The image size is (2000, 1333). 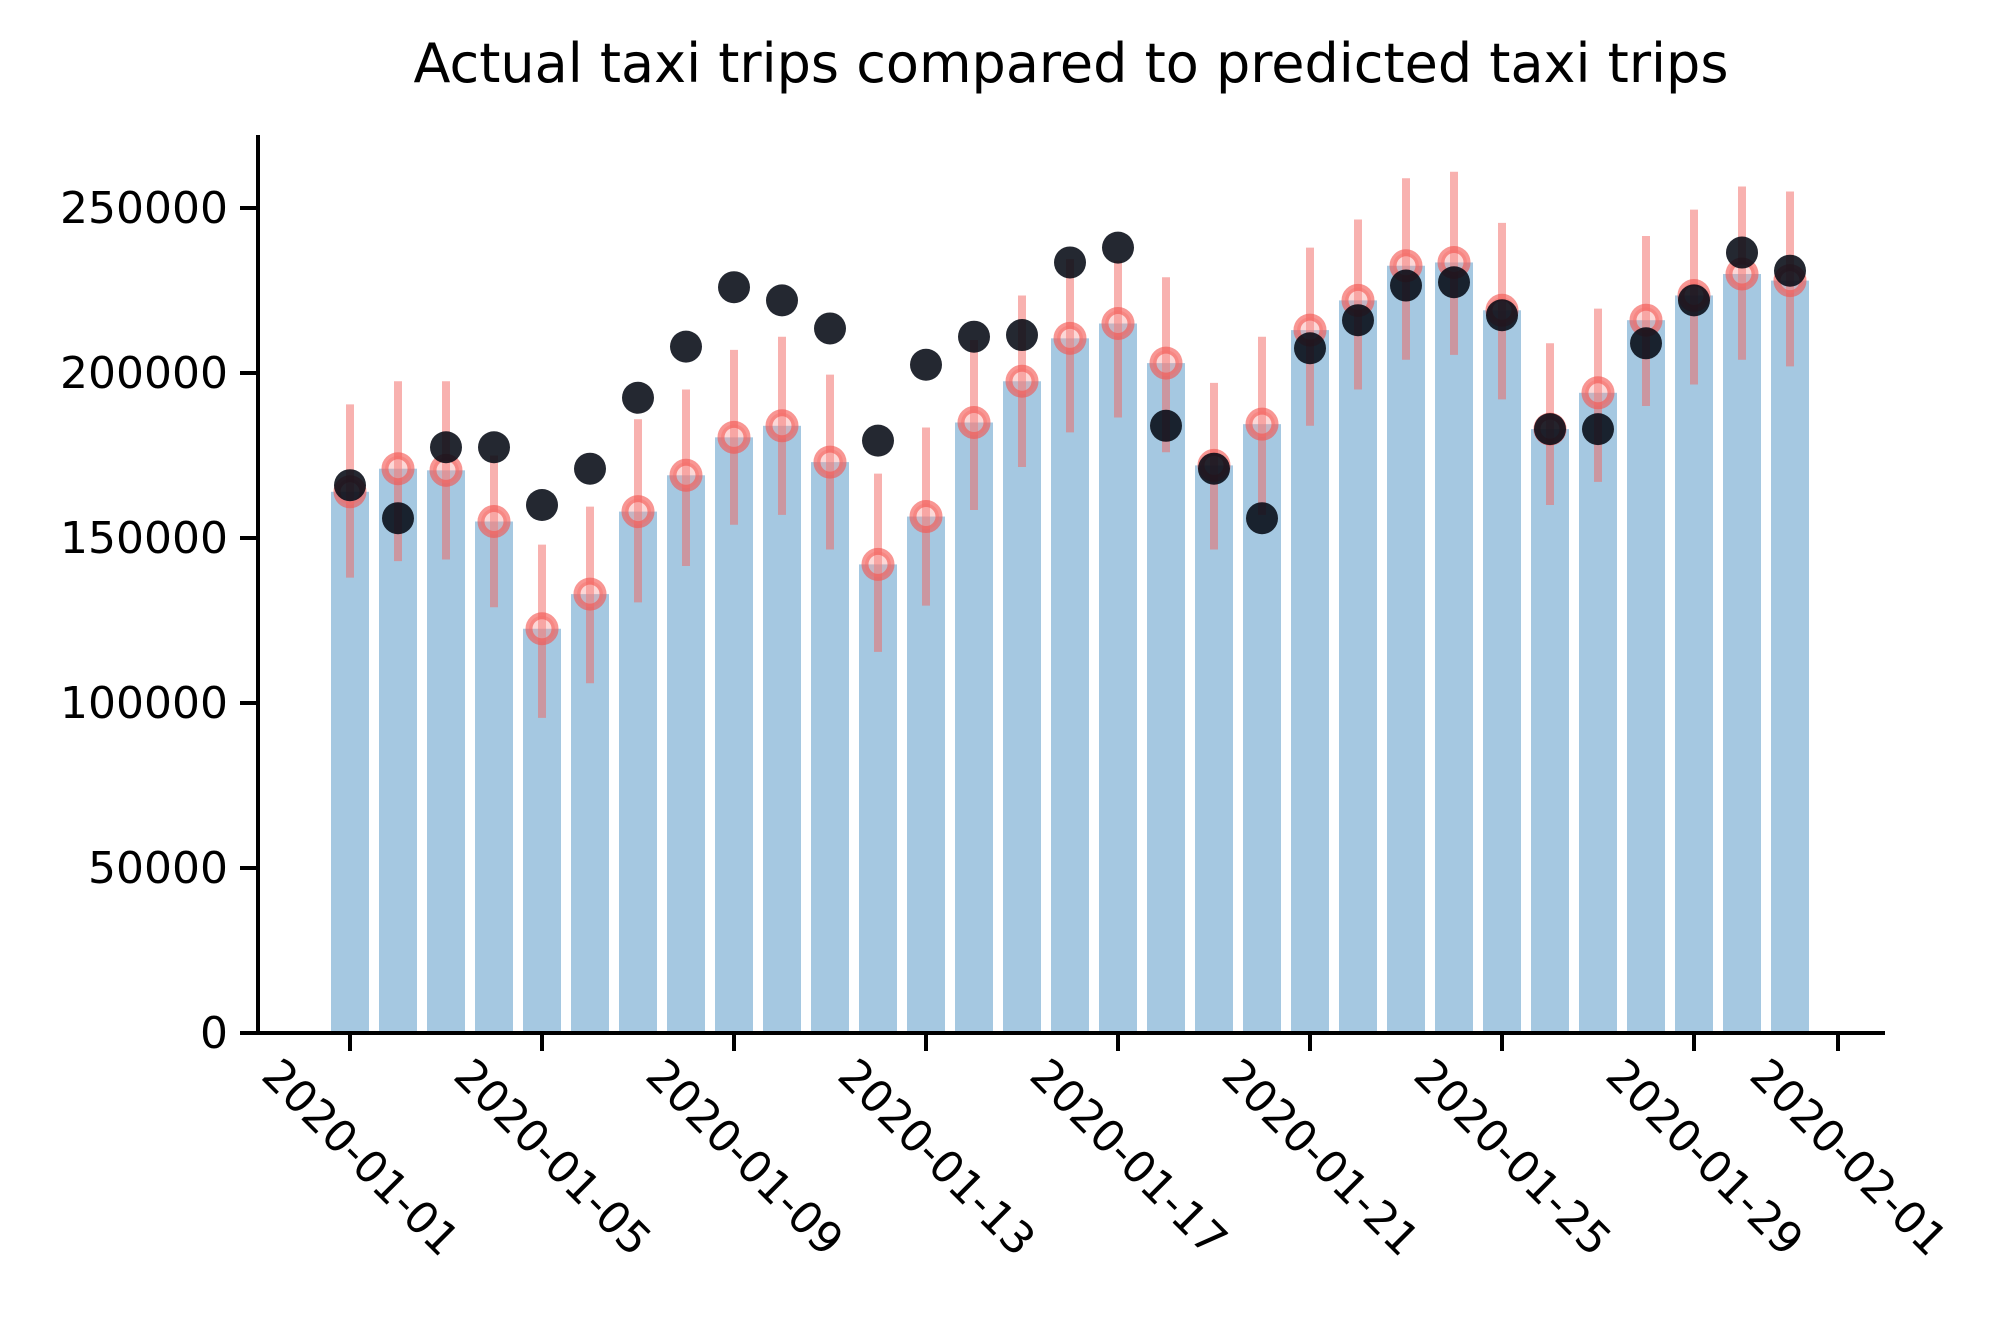 What do you see at coordinates (1512, 1157) in the screenshot?
I see `x-tick-label: 2020-01-25` at bounding box center [1512, 1157].